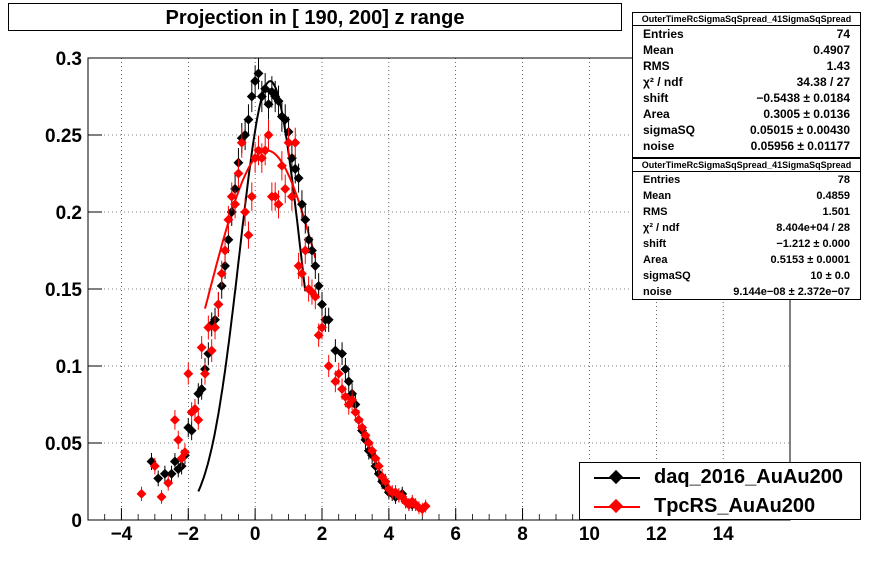 This screenshot has height=578, width=878. I want to click on x-tick-label: 4, so click(389, 534).